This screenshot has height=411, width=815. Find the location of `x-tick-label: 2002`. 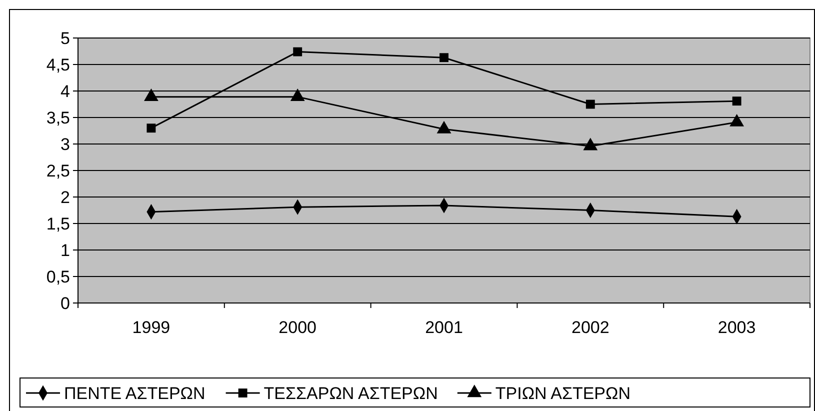

x-tick-label: 2002 is located at coordinates (590, 327).